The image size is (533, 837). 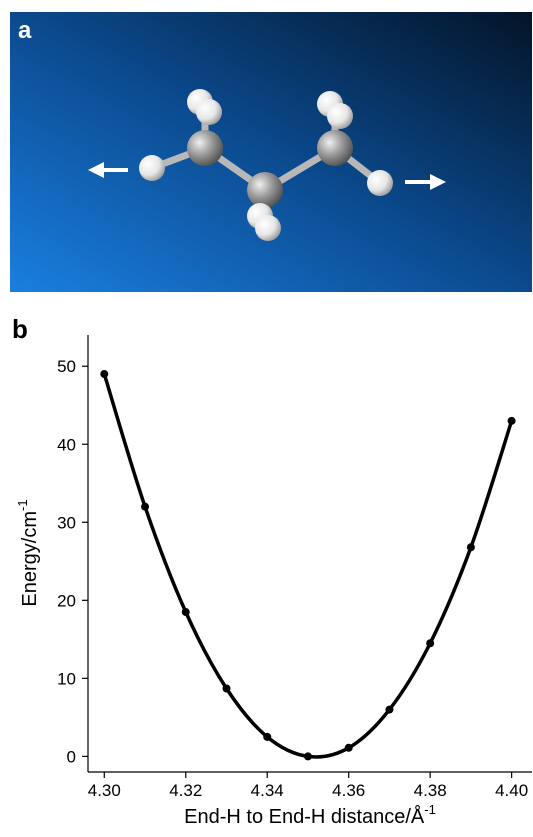 I want to click on y-axis-label: Energy/cm-1, so click(x=28, y=552).